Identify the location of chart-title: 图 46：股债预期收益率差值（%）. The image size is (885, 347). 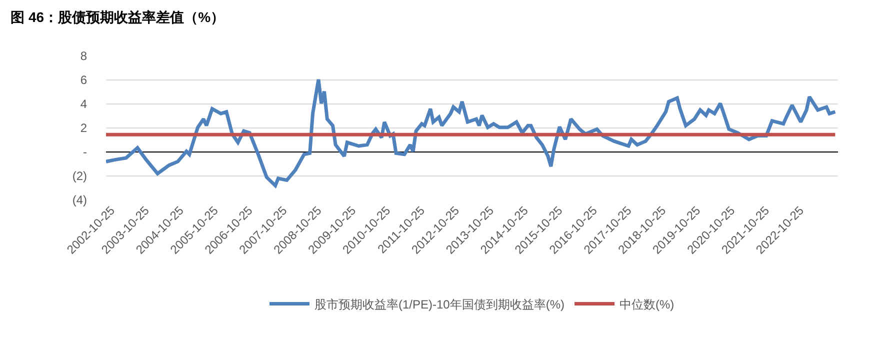
(117, 16).